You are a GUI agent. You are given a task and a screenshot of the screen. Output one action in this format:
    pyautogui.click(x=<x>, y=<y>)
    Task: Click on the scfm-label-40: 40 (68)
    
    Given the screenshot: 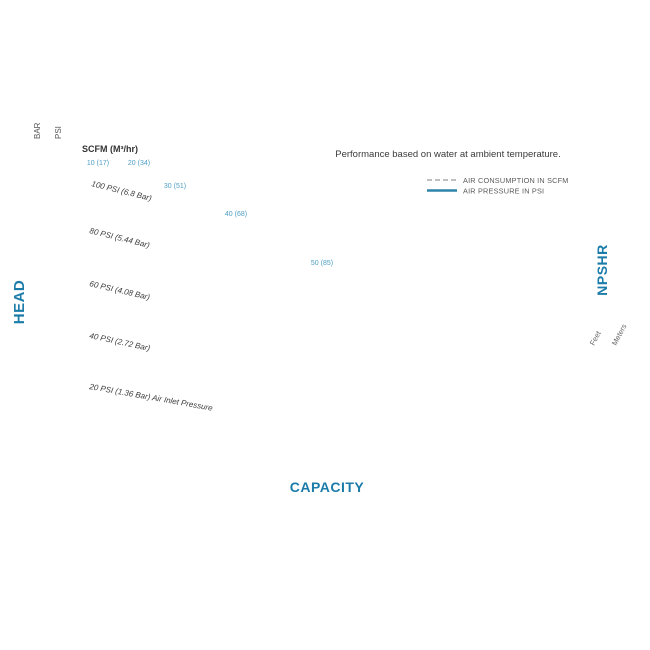 What is the action you would take?
    pyautogui.click(x=236, y=214)
    